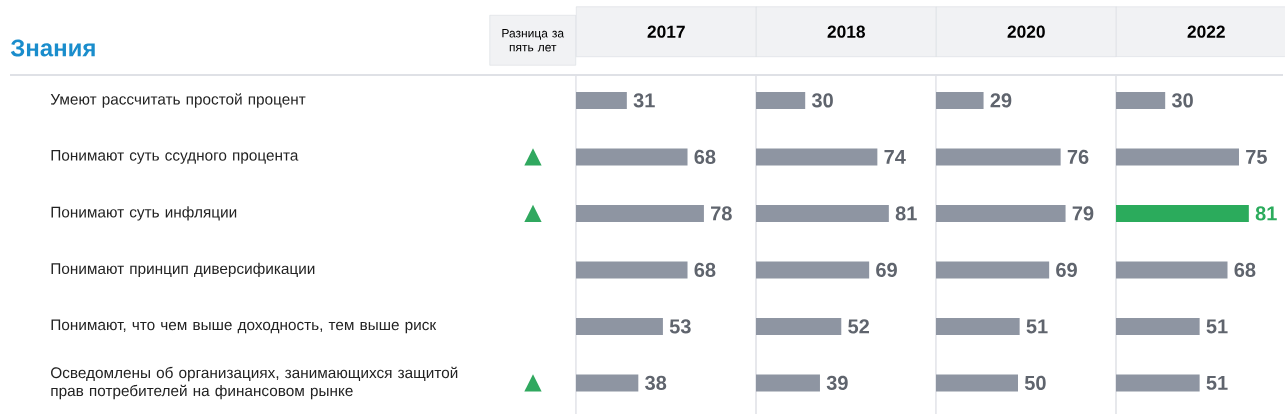  I want to click on data-label: 76, so click(1078, 156).